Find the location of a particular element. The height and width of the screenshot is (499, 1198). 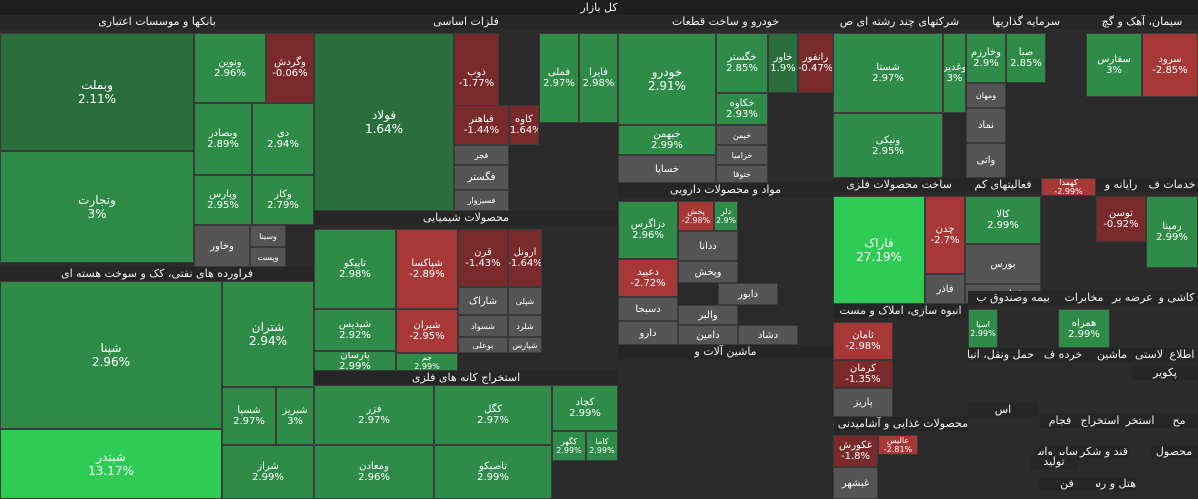

sector-title: عرضه بر is located at coordinates (1132, 298).